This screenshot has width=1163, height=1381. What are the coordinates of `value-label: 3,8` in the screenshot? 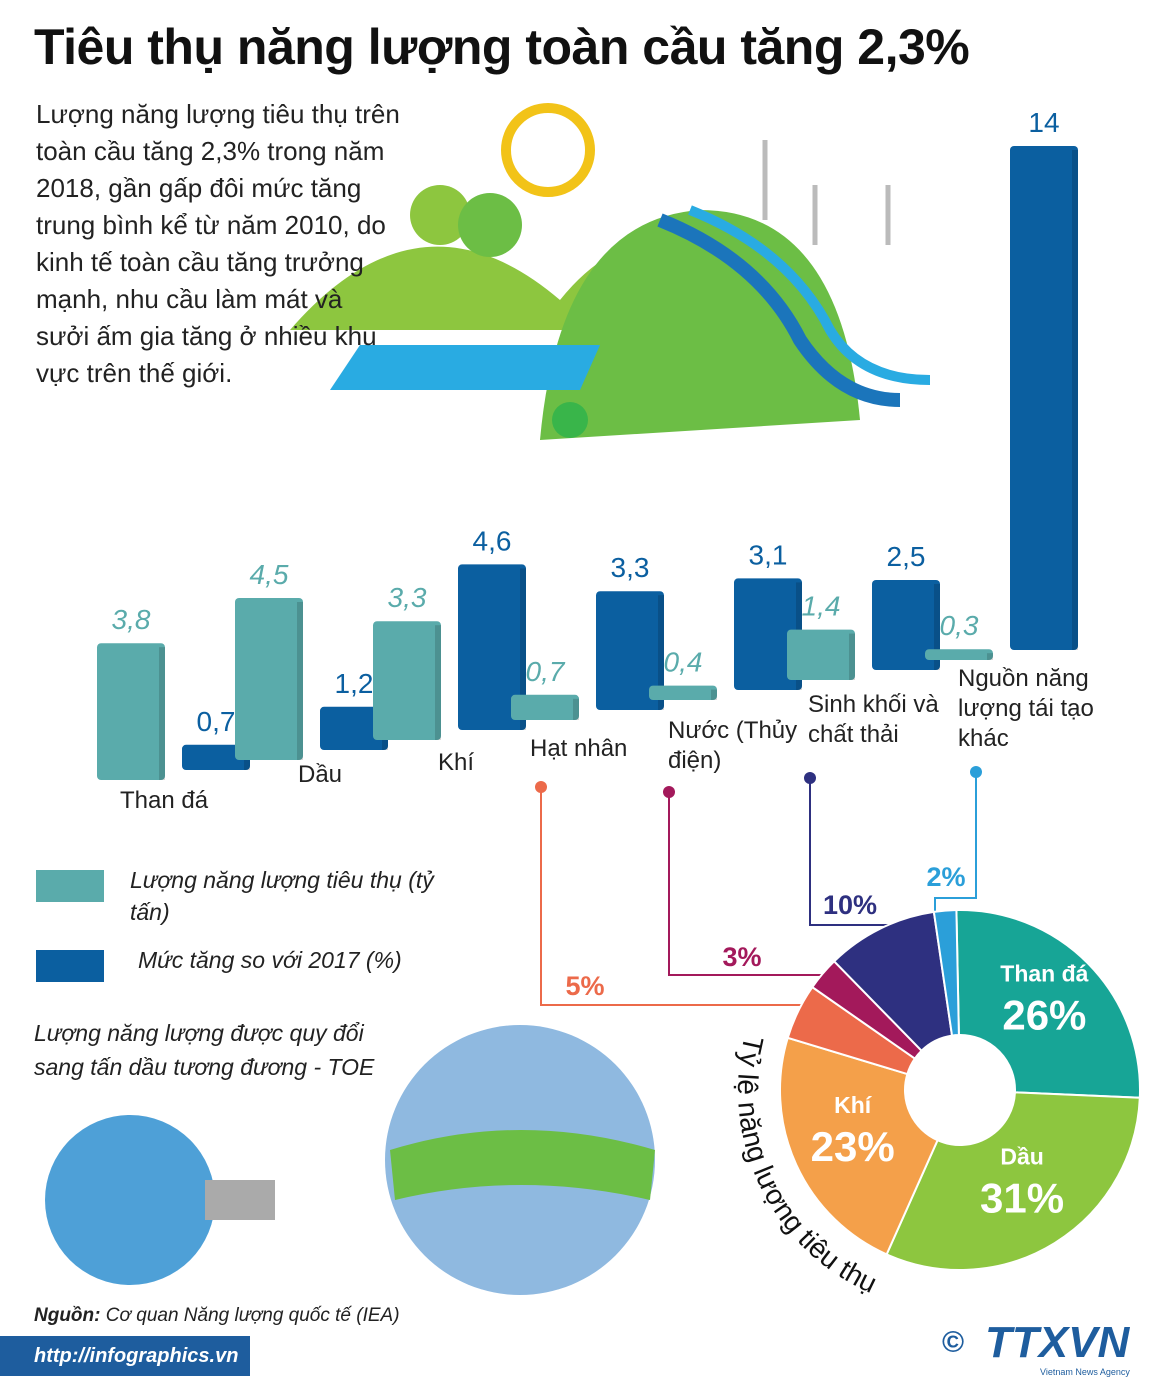 It's located at (131, 619).